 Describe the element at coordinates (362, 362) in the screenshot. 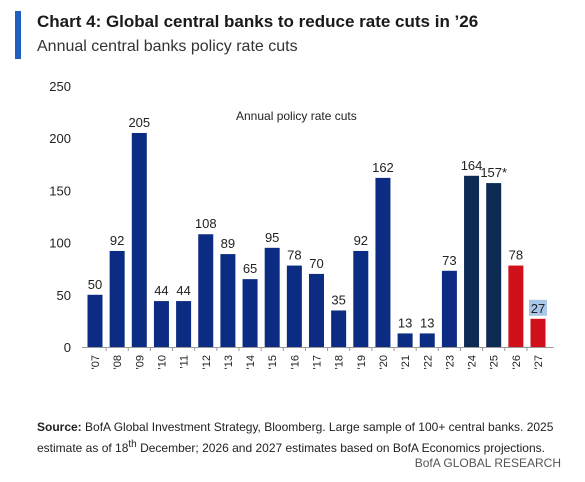

I see `x-tick-label: '19` at that location.